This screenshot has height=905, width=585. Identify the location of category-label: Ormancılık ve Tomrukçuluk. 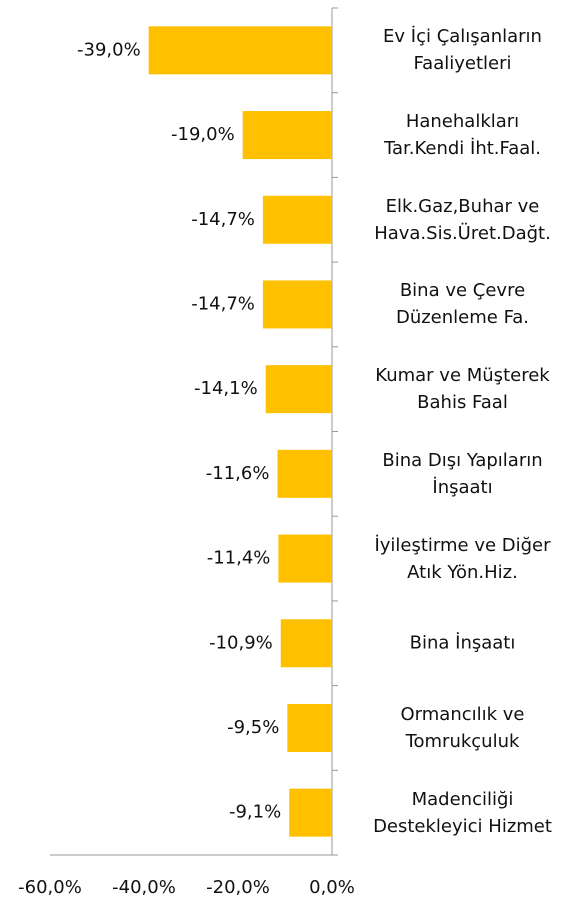
(462, 727).